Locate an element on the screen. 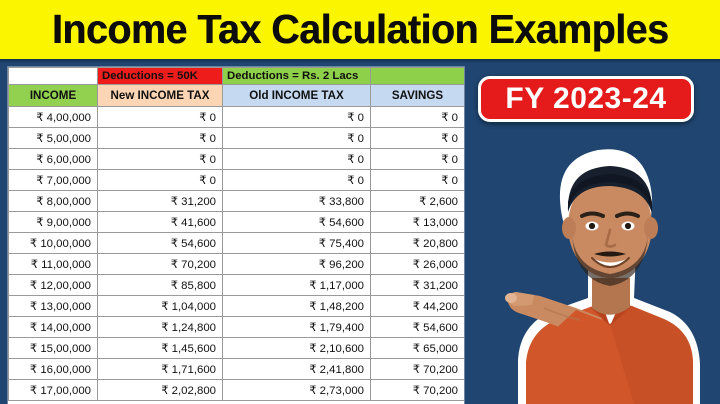  presenter-beard is located at coordinates (610, 261).